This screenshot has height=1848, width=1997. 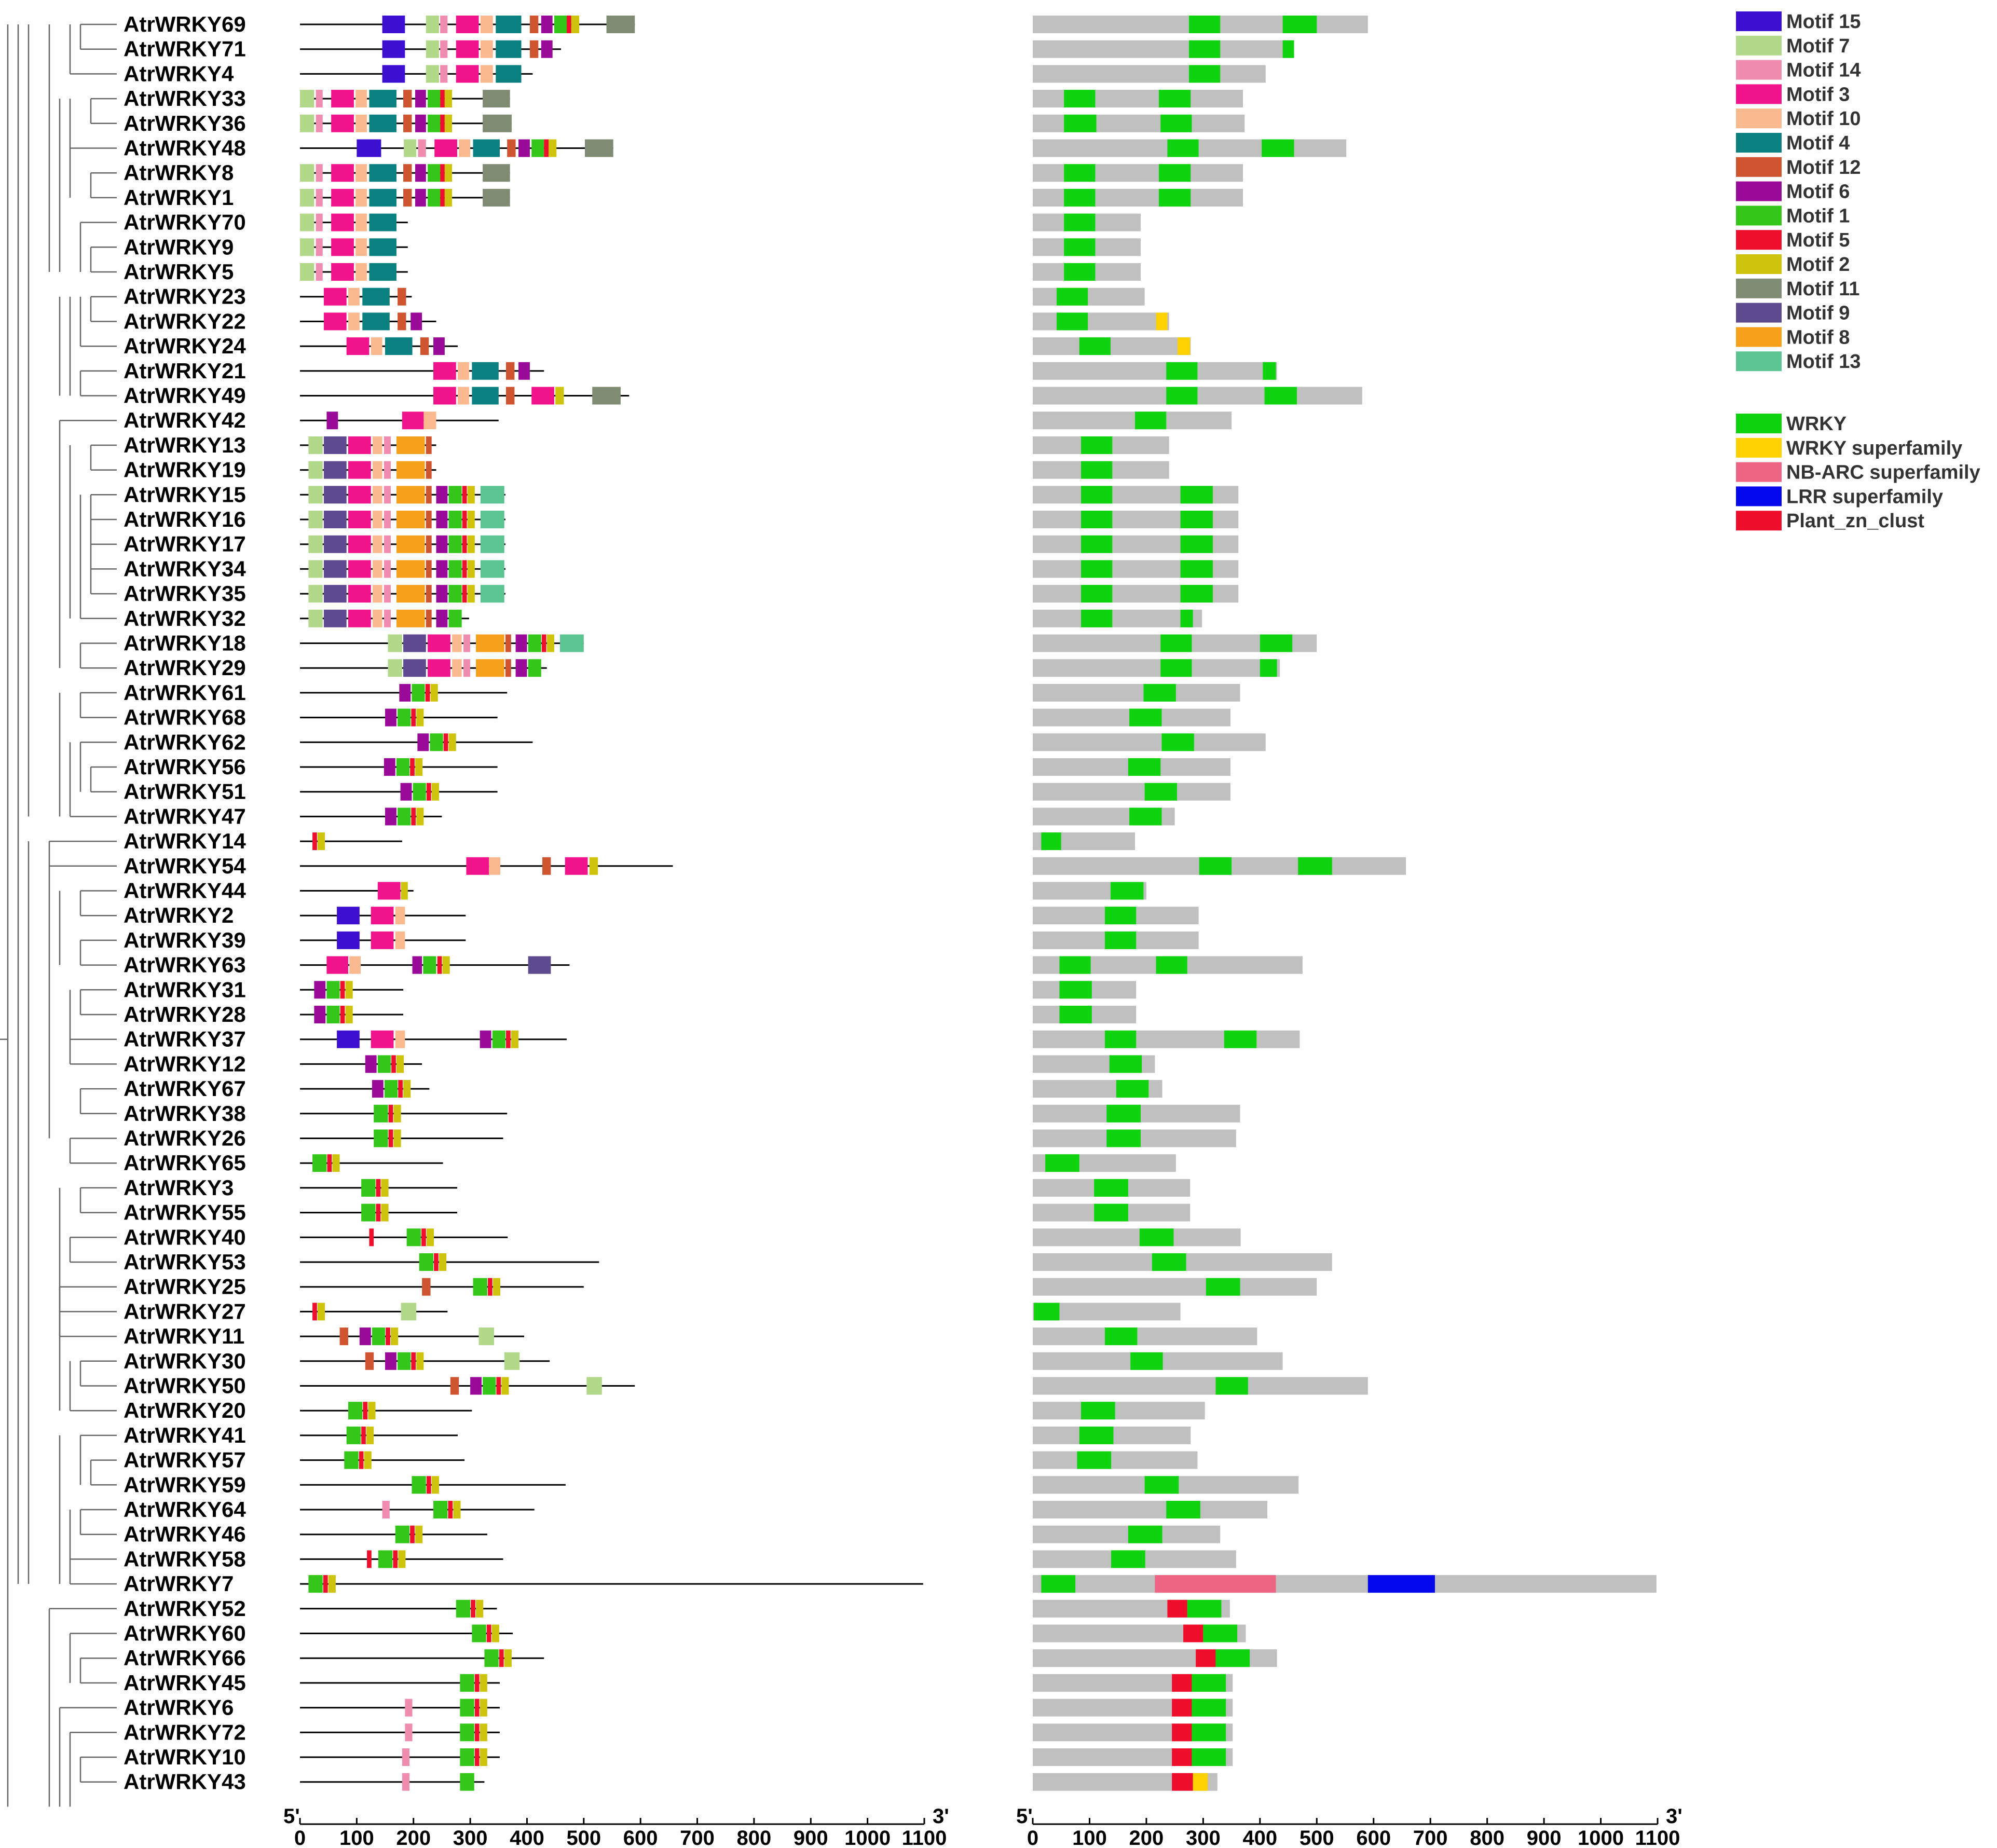 I want to click on tick-label: 300, so click(x=471, y=1837).